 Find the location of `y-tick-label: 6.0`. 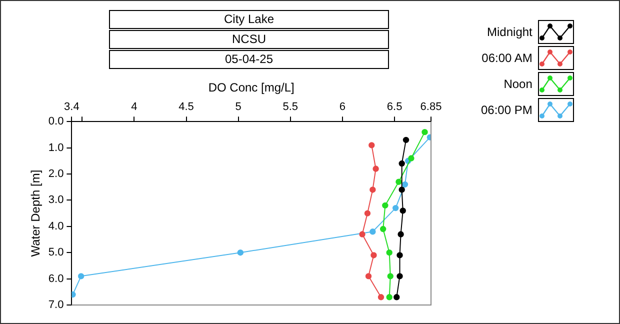

y-tick-label: 6.0 is located at coordinates (56, 278).